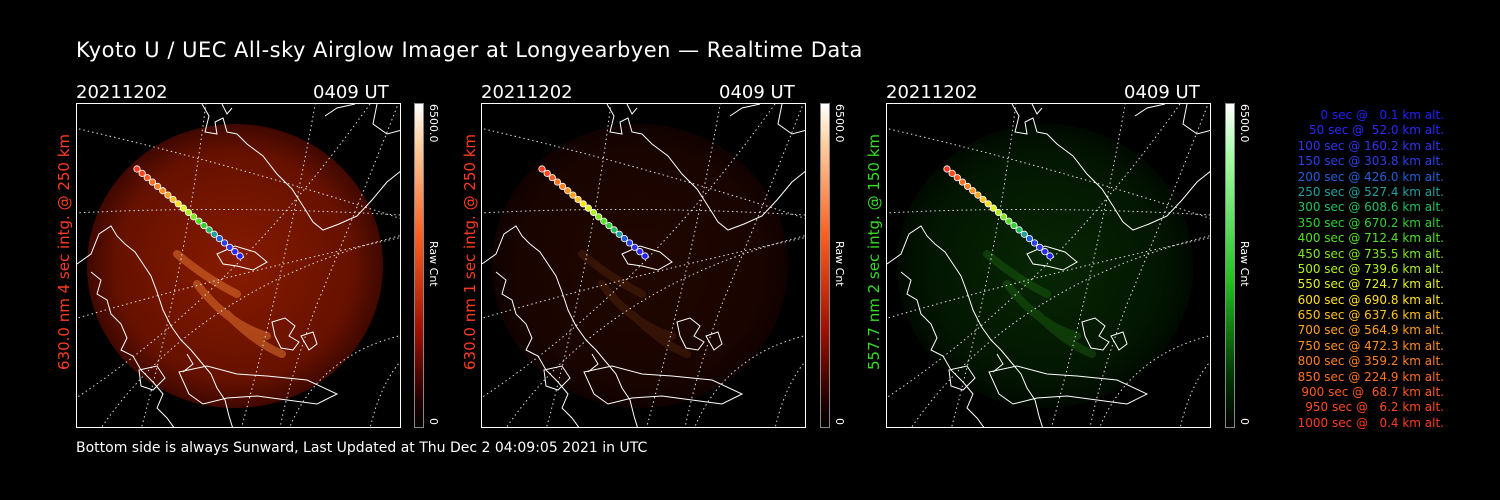  Describe the element at coordinates (1370, 361) in the screenshot. I see `legend-row: 800 sec @ 359.2 km alt.` at that location.